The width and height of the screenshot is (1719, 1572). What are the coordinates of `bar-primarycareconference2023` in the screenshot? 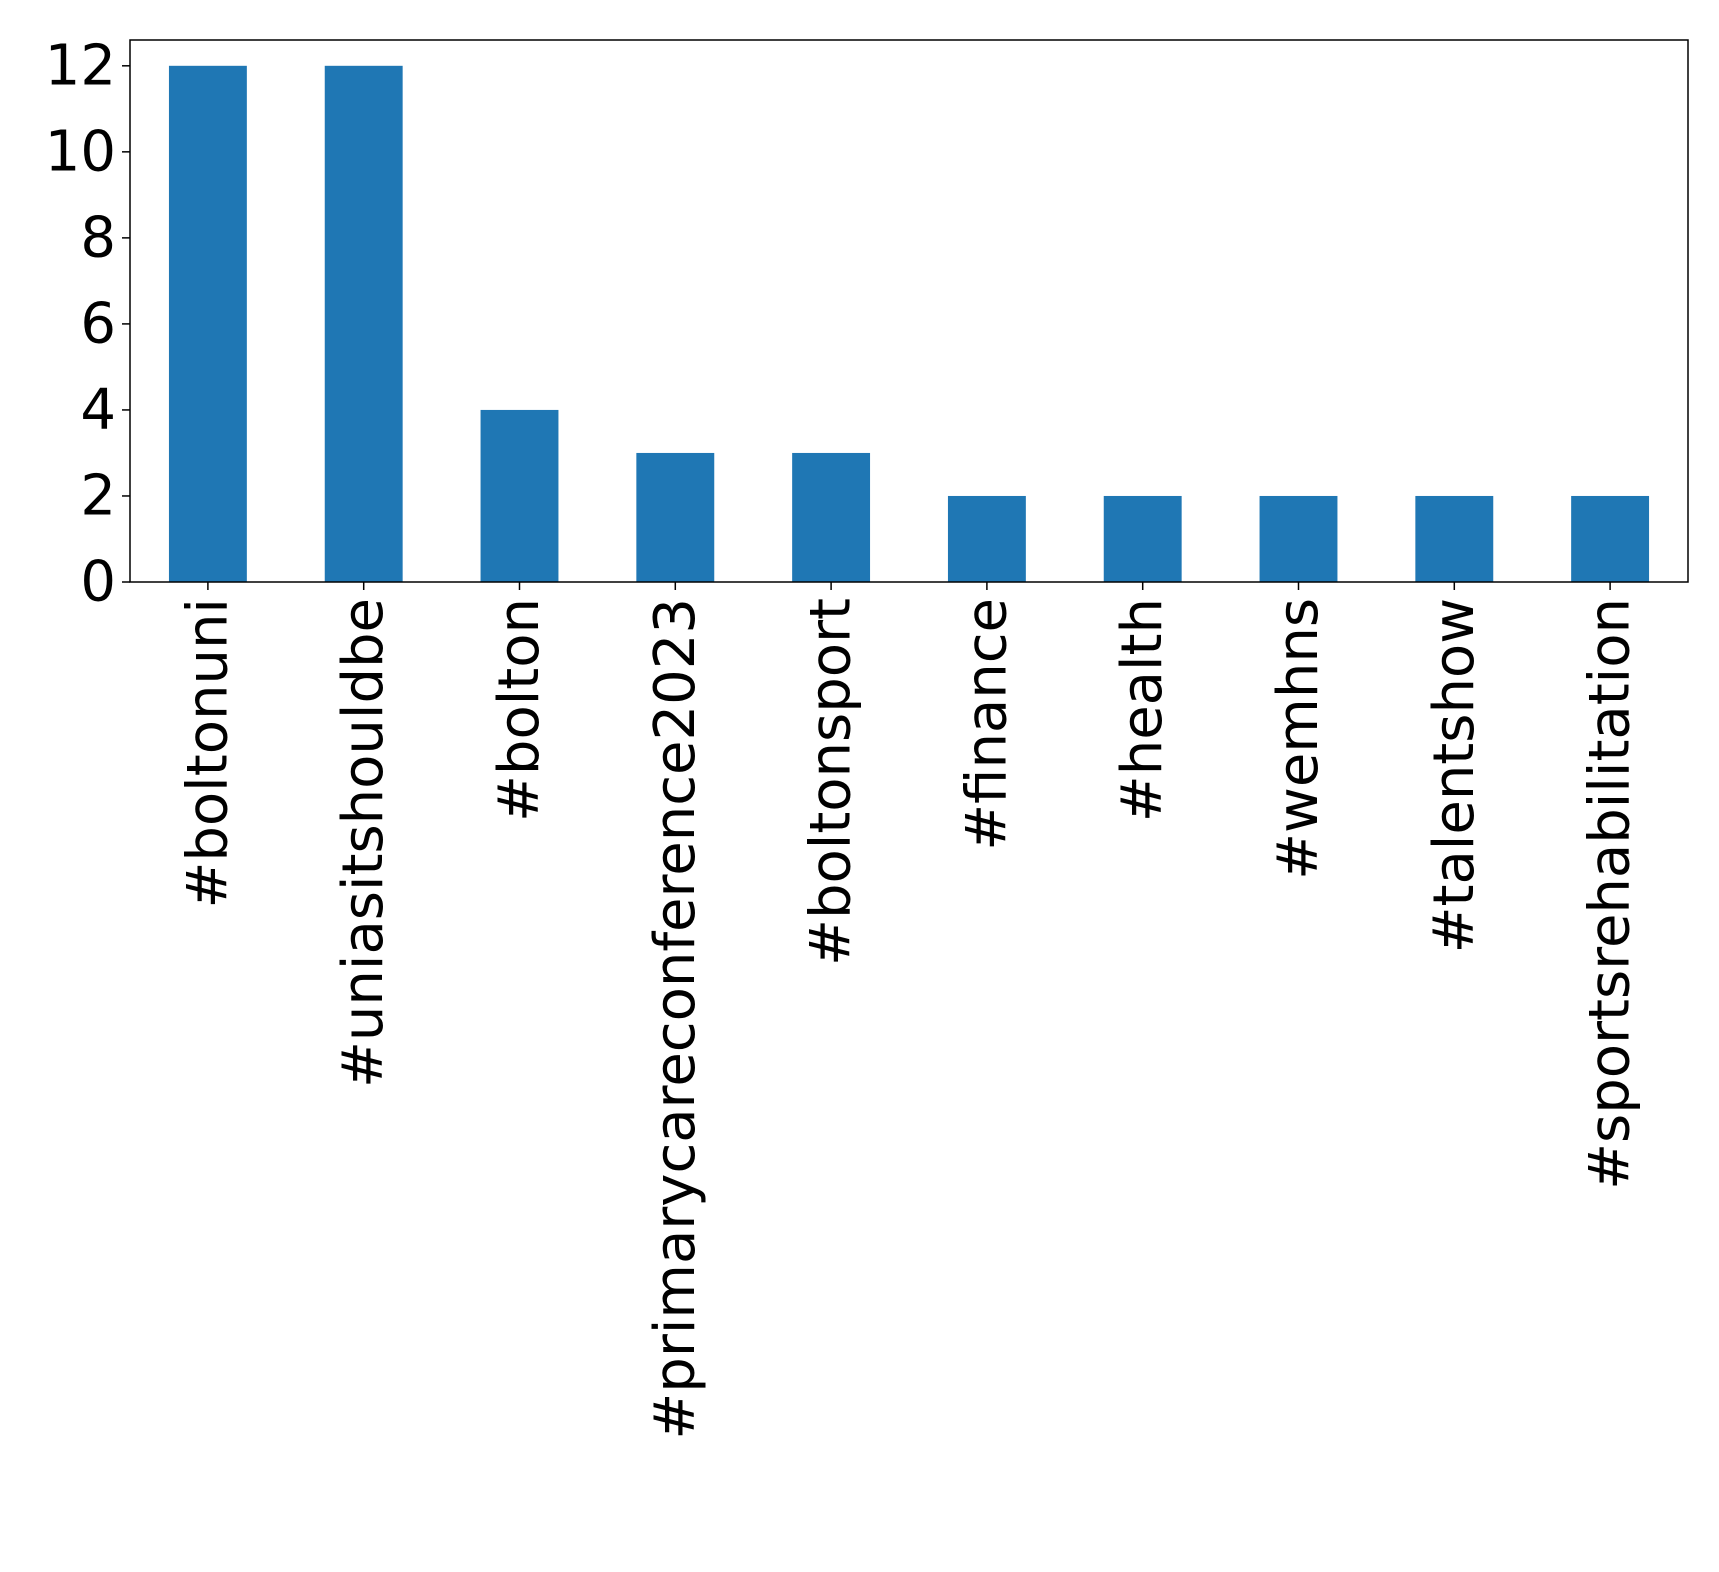 It's located at (675, 517).